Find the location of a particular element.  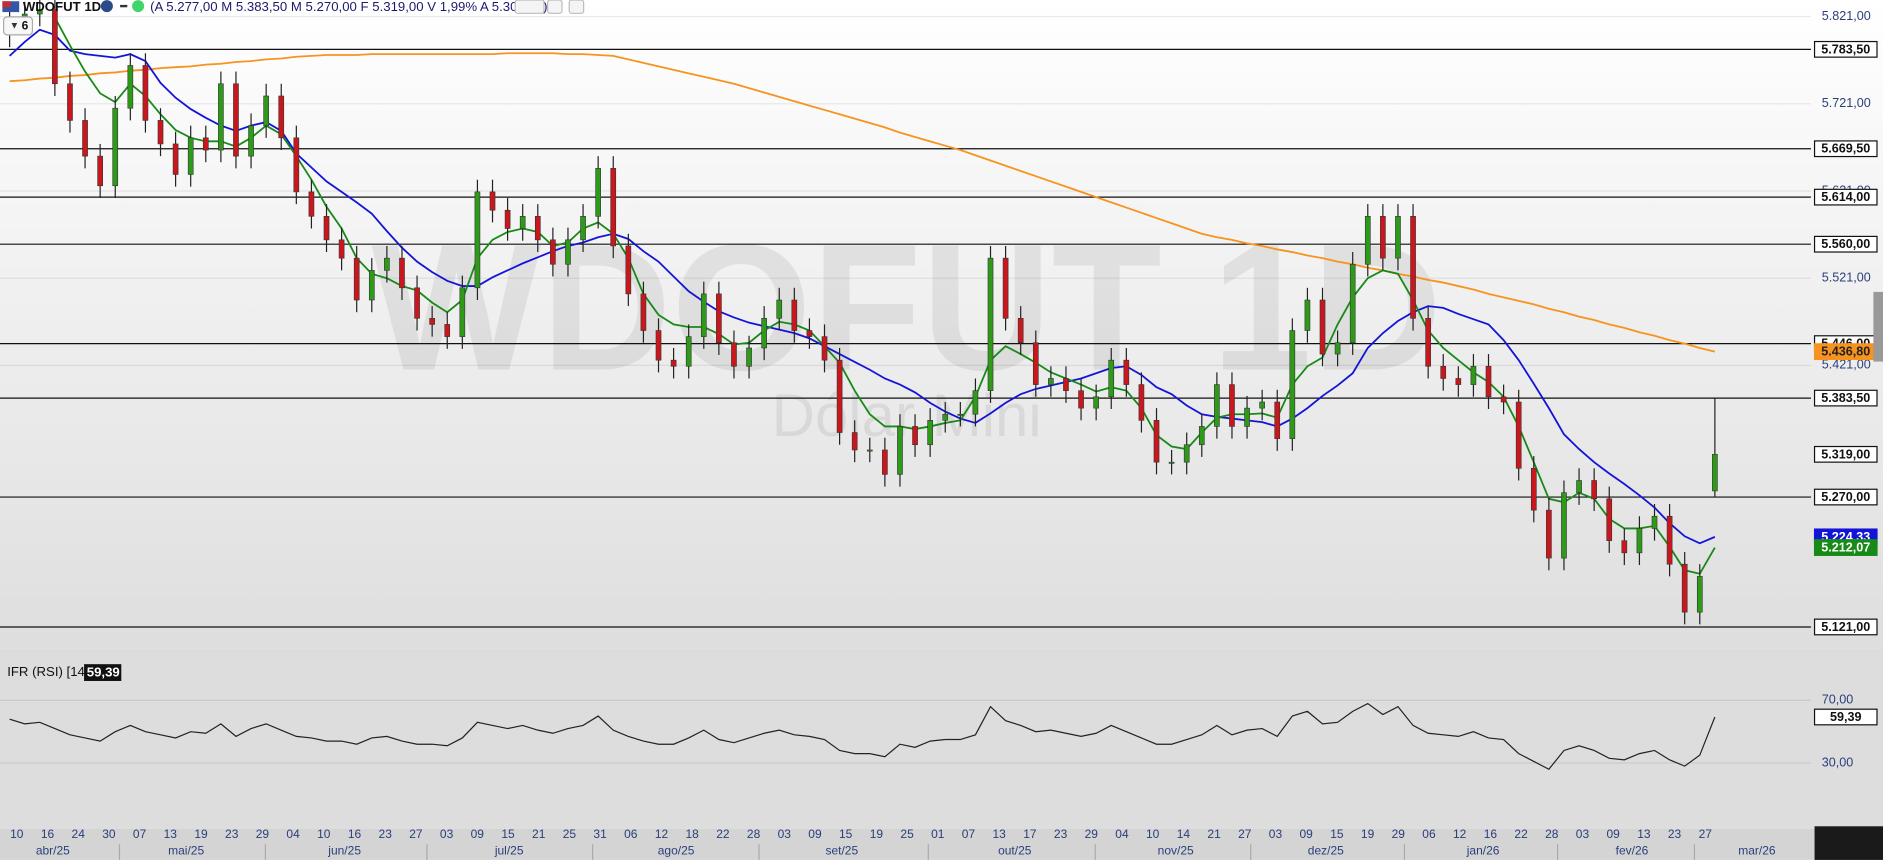

x-tick-label: 24 is located at coordinates (79, 834).